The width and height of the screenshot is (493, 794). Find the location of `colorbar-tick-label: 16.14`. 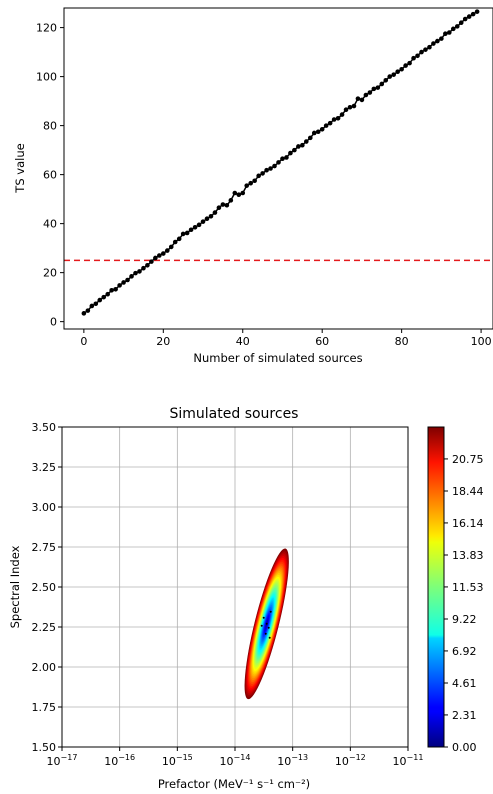

colorbar-tick-label: 16.14 is located at coordinates (468, 523).